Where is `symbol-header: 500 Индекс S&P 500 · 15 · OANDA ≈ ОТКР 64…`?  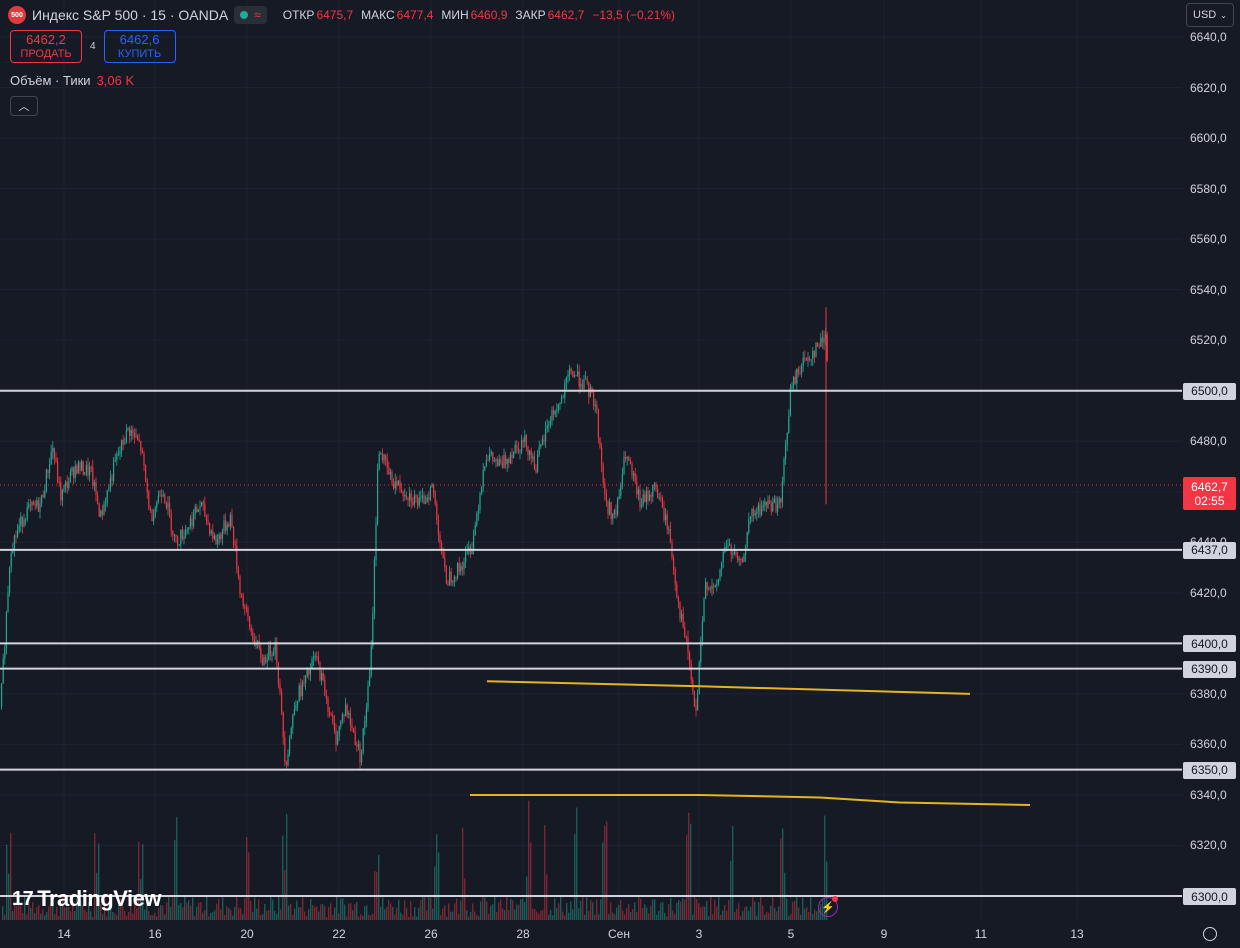 symbol-header: 500 Индекс S&P 500 · 15 · OANDA ≈ ОТКР 64… is located at coordinates (341, 15).